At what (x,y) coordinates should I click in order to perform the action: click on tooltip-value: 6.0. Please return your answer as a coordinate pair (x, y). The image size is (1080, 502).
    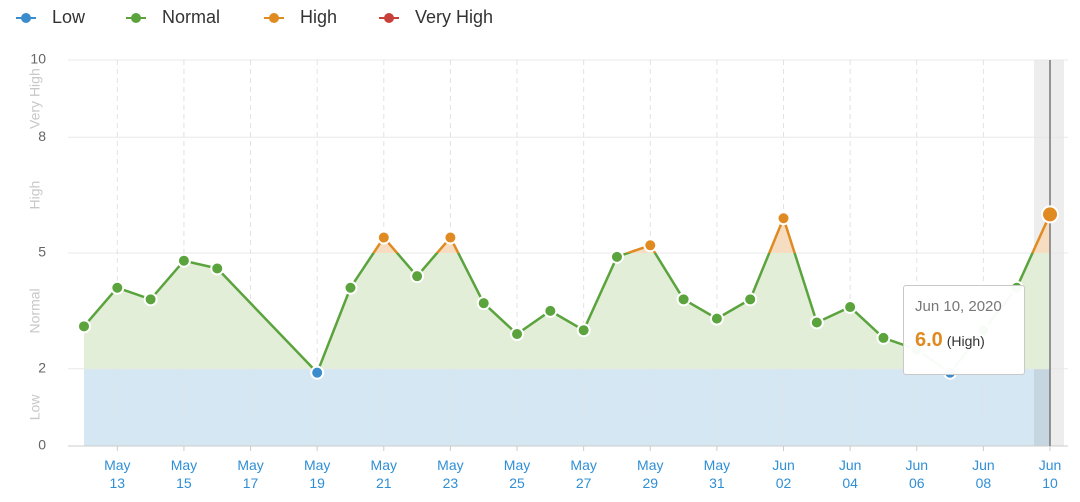
    Looking at the image, I should click on (929, 340).